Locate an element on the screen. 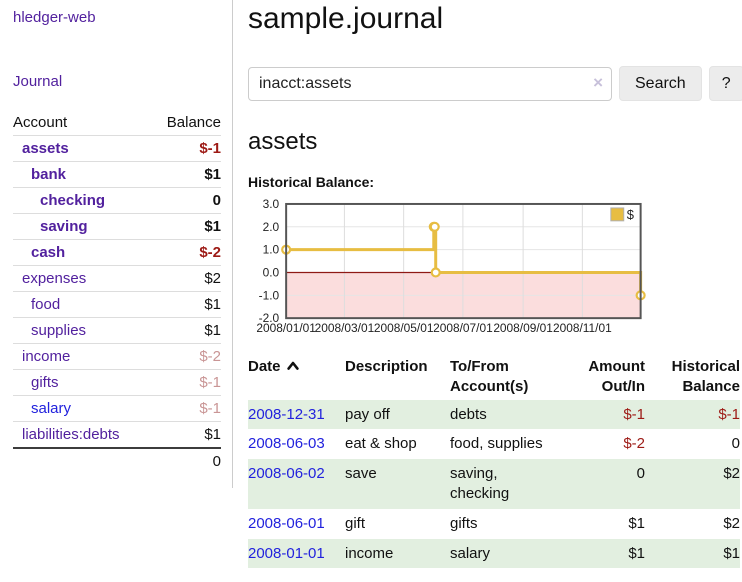 This screenshot has width=742, height=582. account-row: bank $1 is located at coordinates (117, 174).